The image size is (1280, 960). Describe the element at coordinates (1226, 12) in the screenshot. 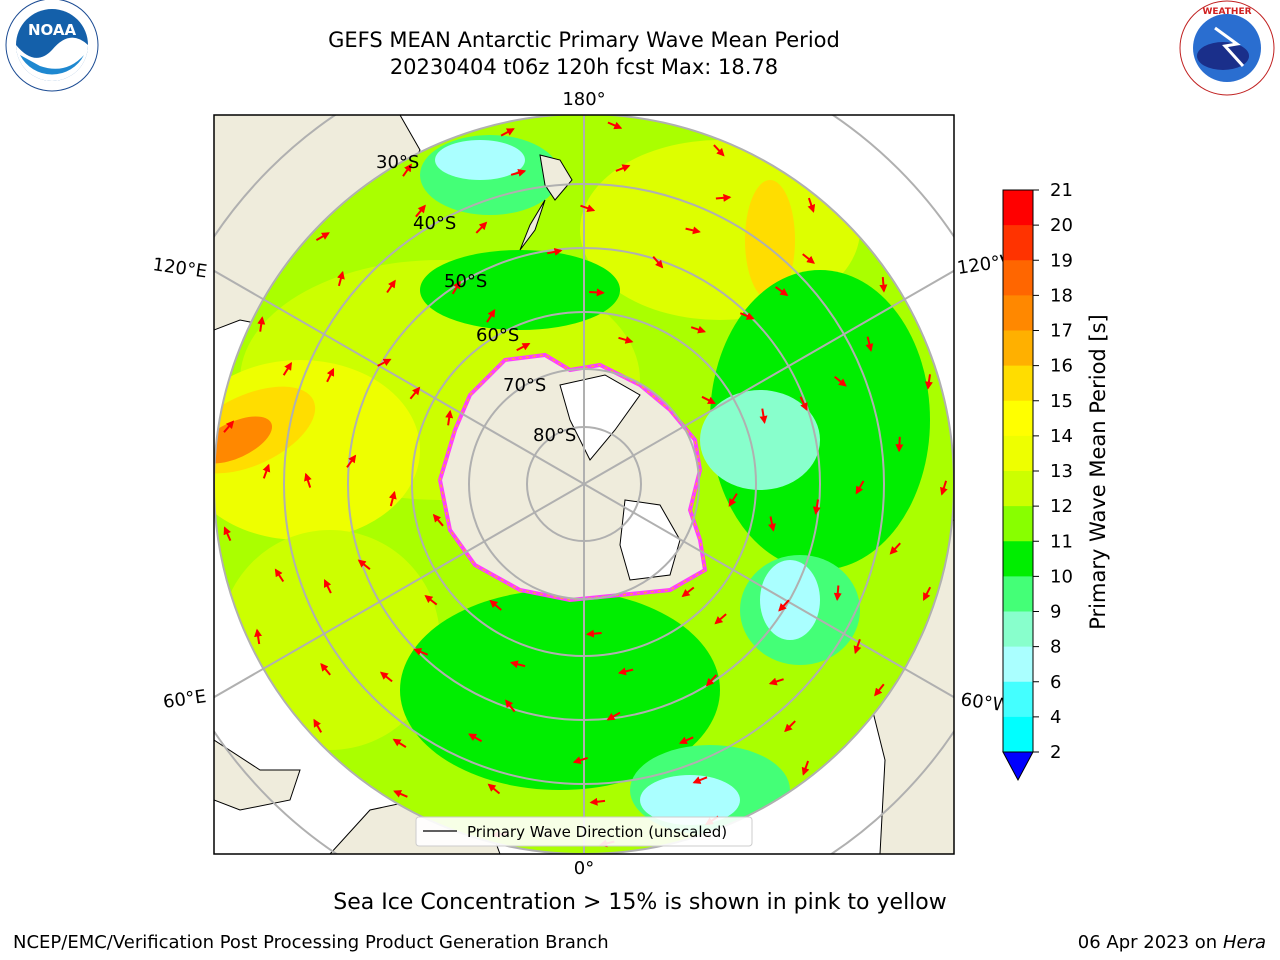

I see `svg-text: WEATHER` at that location.